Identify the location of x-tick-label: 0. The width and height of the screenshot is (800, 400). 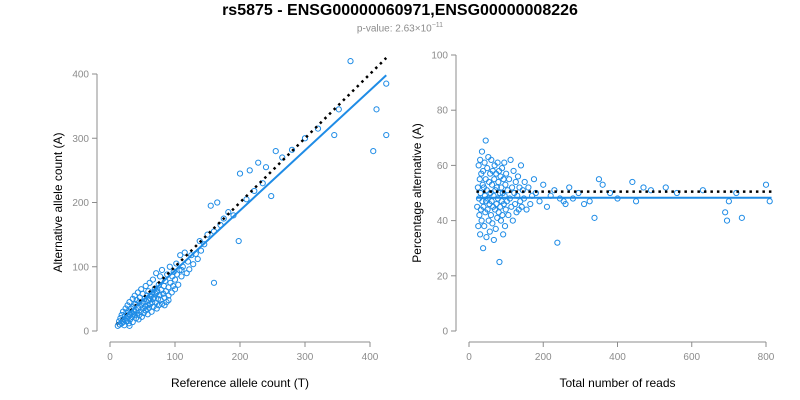
(469, 357).